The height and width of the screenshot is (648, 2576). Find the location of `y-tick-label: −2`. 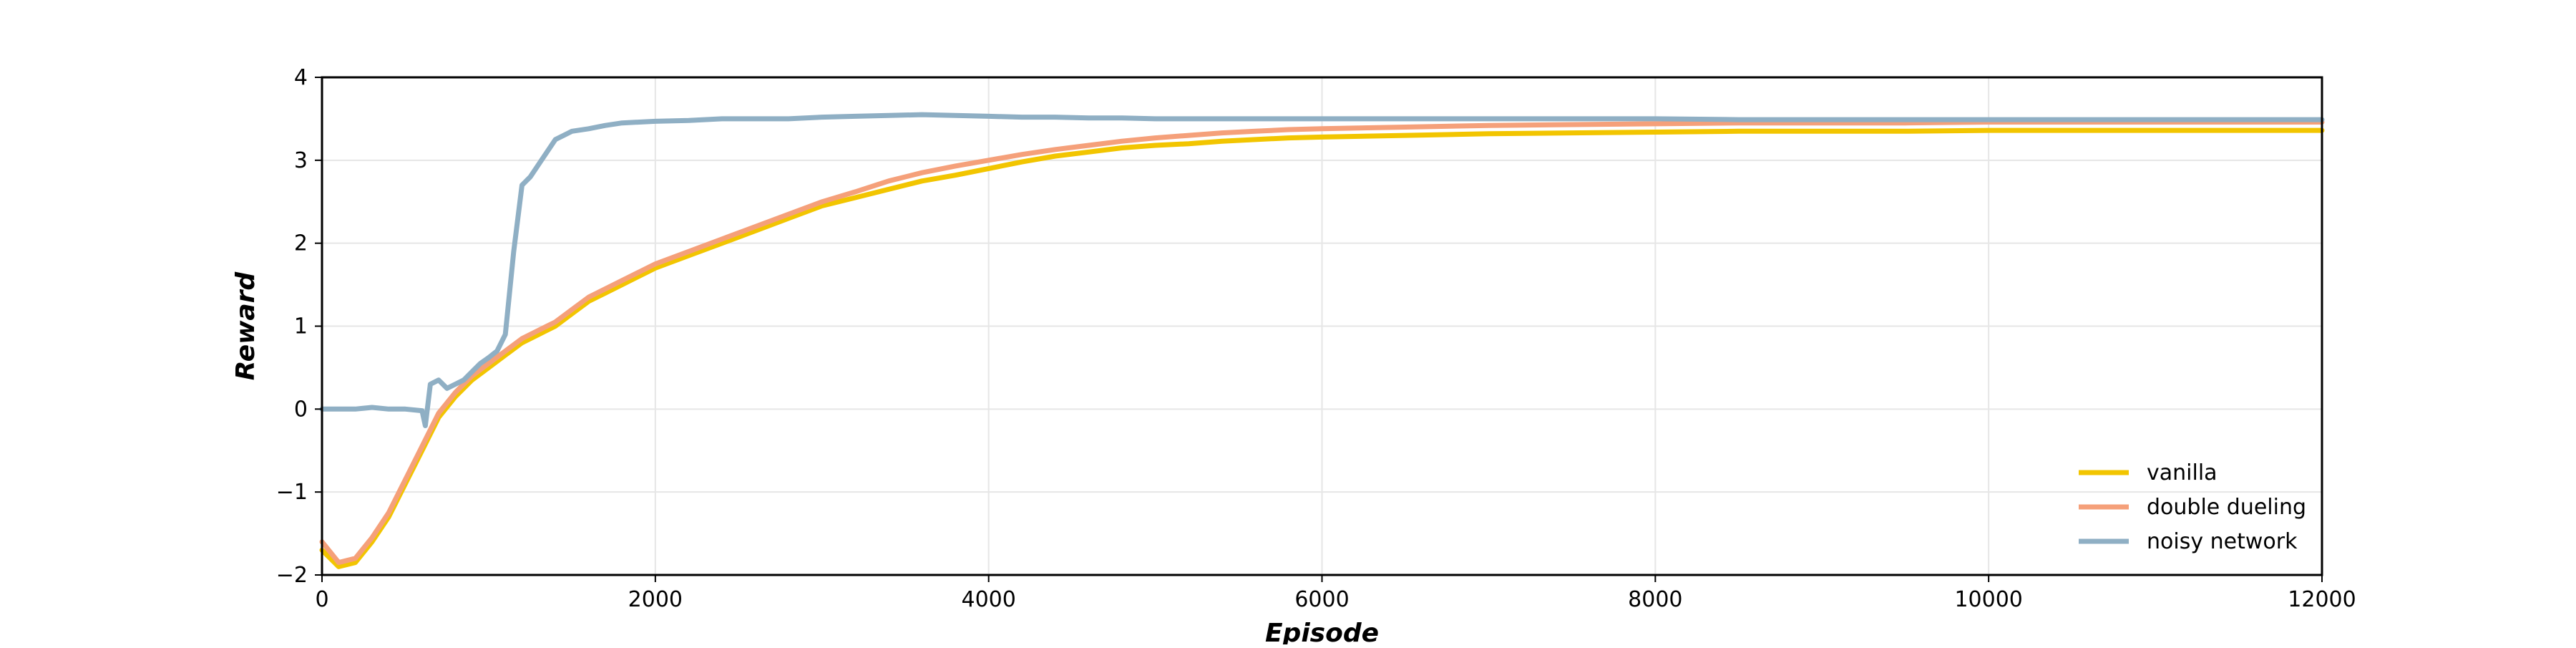

y-tick-label: −2 is located at coordinates (292, 575).